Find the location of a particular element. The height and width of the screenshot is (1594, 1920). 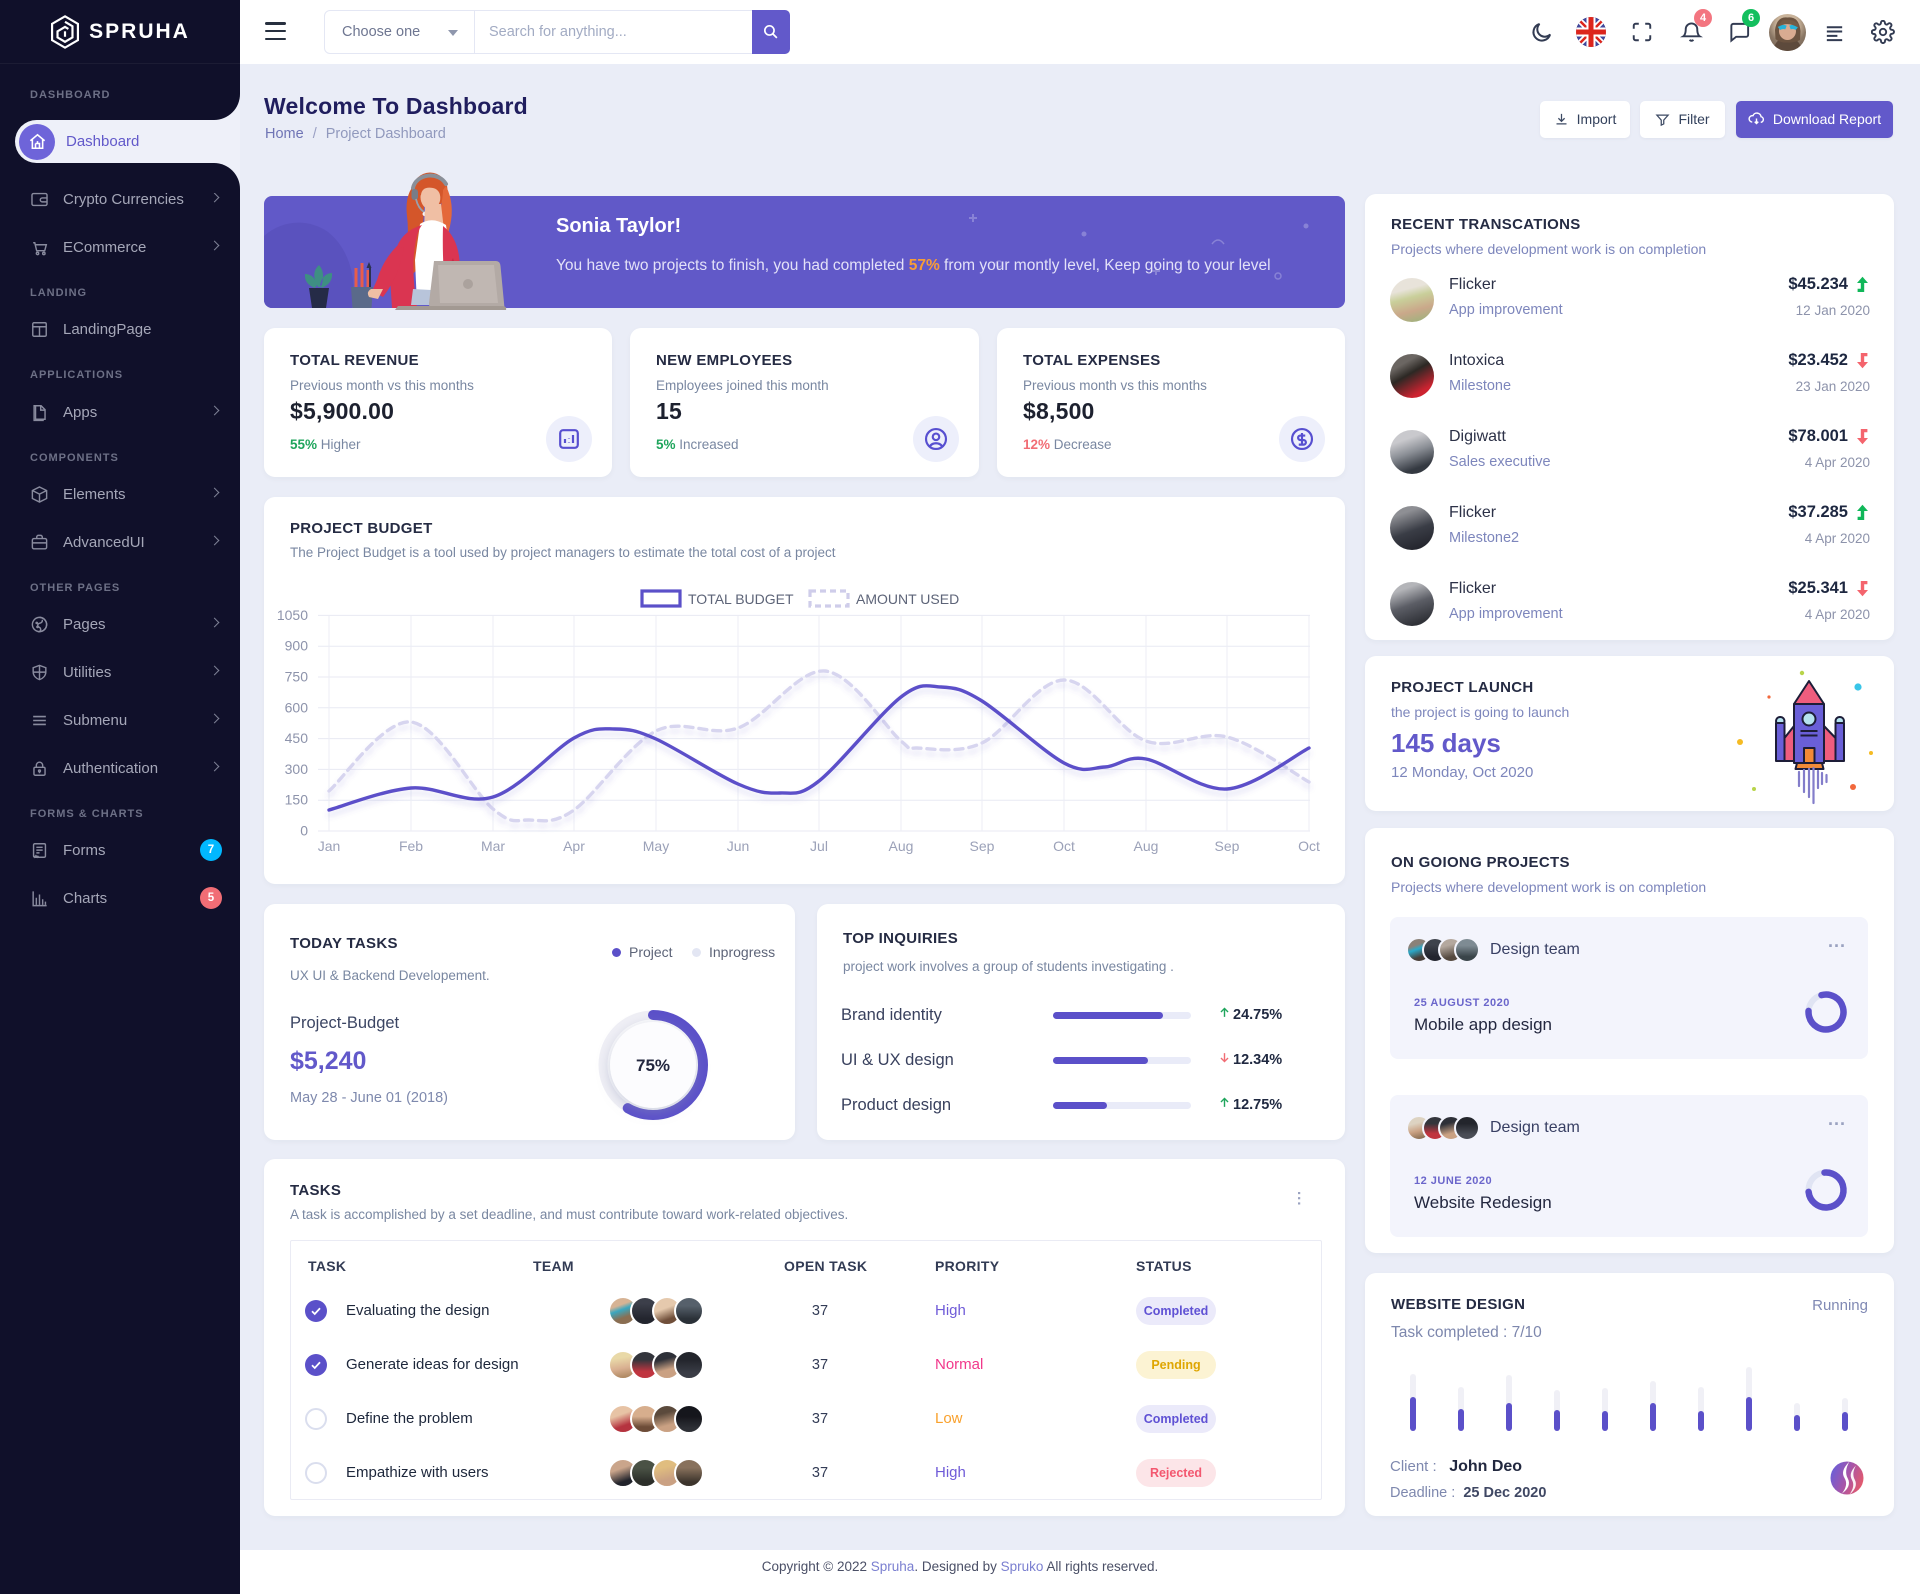

svg-text: Jan is located at coordinates (329, 846).